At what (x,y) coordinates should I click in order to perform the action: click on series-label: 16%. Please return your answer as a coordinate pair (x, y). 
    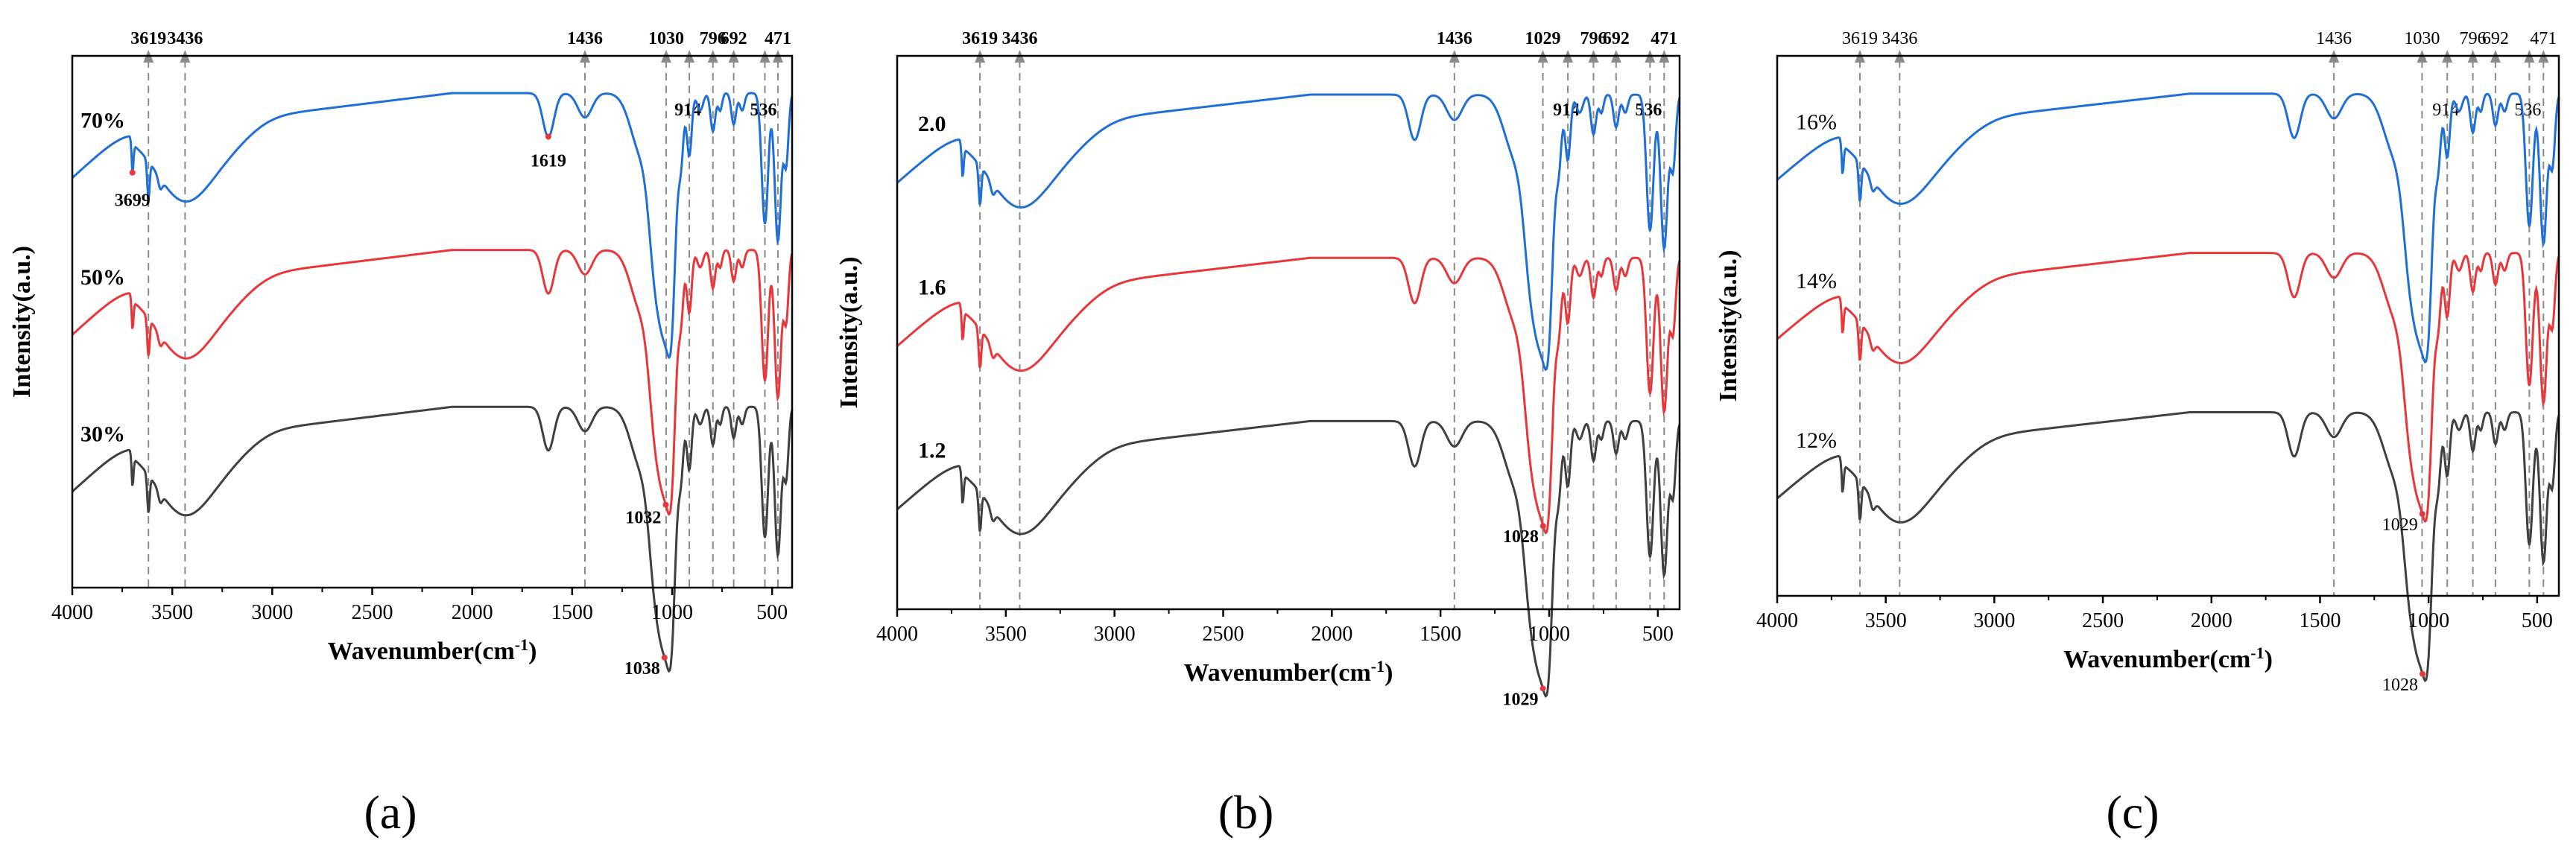
    Looking at the image, I should click on (1817, 121).